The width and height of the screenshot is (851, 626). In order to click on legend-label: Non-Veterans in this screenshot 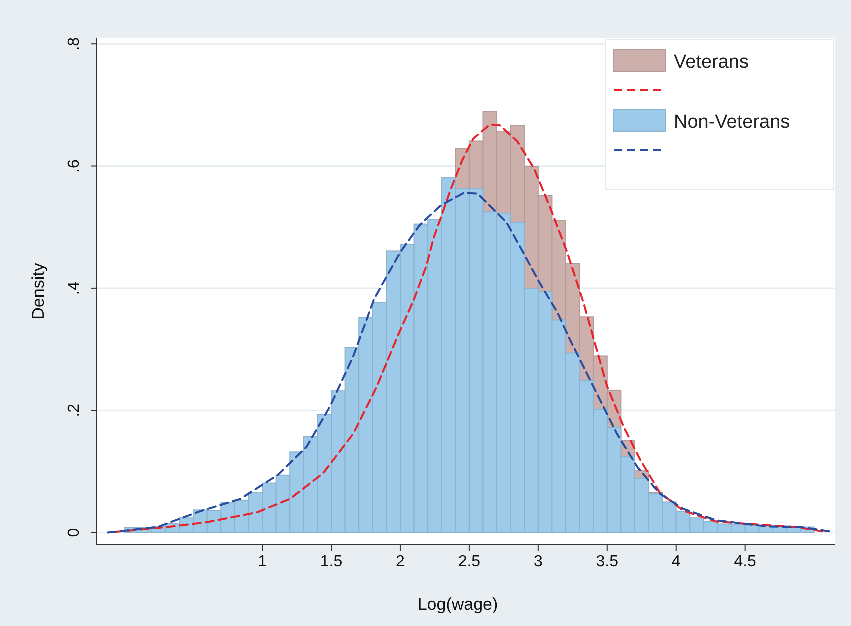, I will do `click(732, 122)`.